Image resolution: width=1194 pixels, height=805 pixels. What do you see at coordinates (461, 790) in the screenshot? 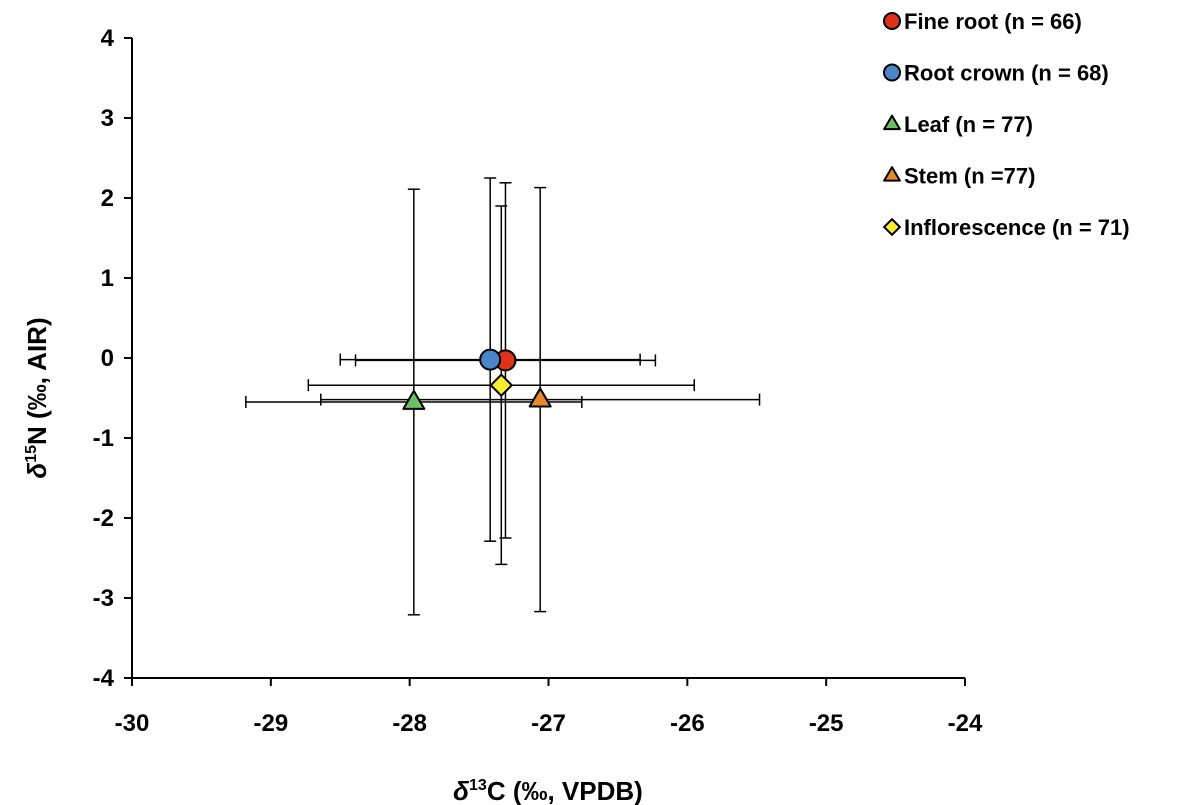
I see `x-axis-title-prefix: δ` at bounding box center [461, 790].